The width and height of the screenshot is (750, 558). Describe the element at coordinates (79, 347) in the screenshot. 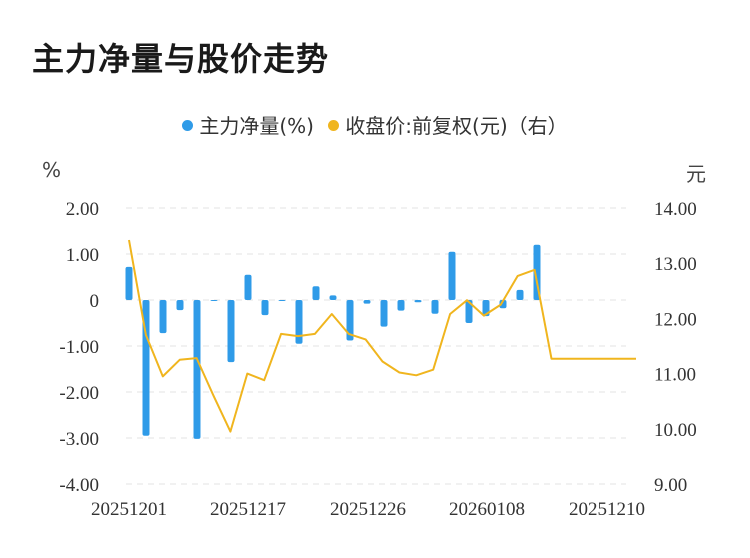

I see `left-axis-tick-label: -1.00` at that location.